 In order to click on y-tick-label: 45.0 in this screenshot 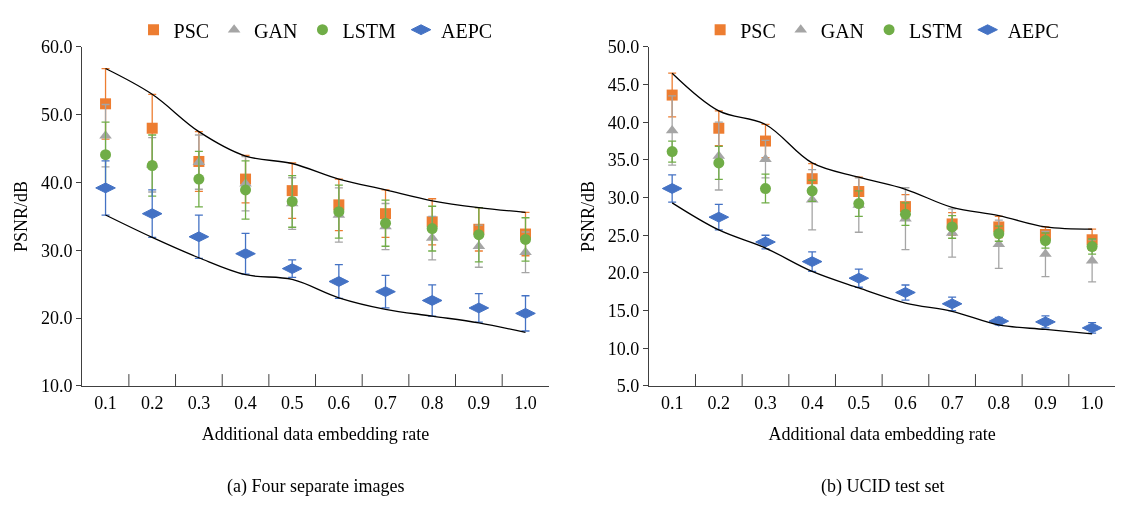, I will do `click(623, 84)`.